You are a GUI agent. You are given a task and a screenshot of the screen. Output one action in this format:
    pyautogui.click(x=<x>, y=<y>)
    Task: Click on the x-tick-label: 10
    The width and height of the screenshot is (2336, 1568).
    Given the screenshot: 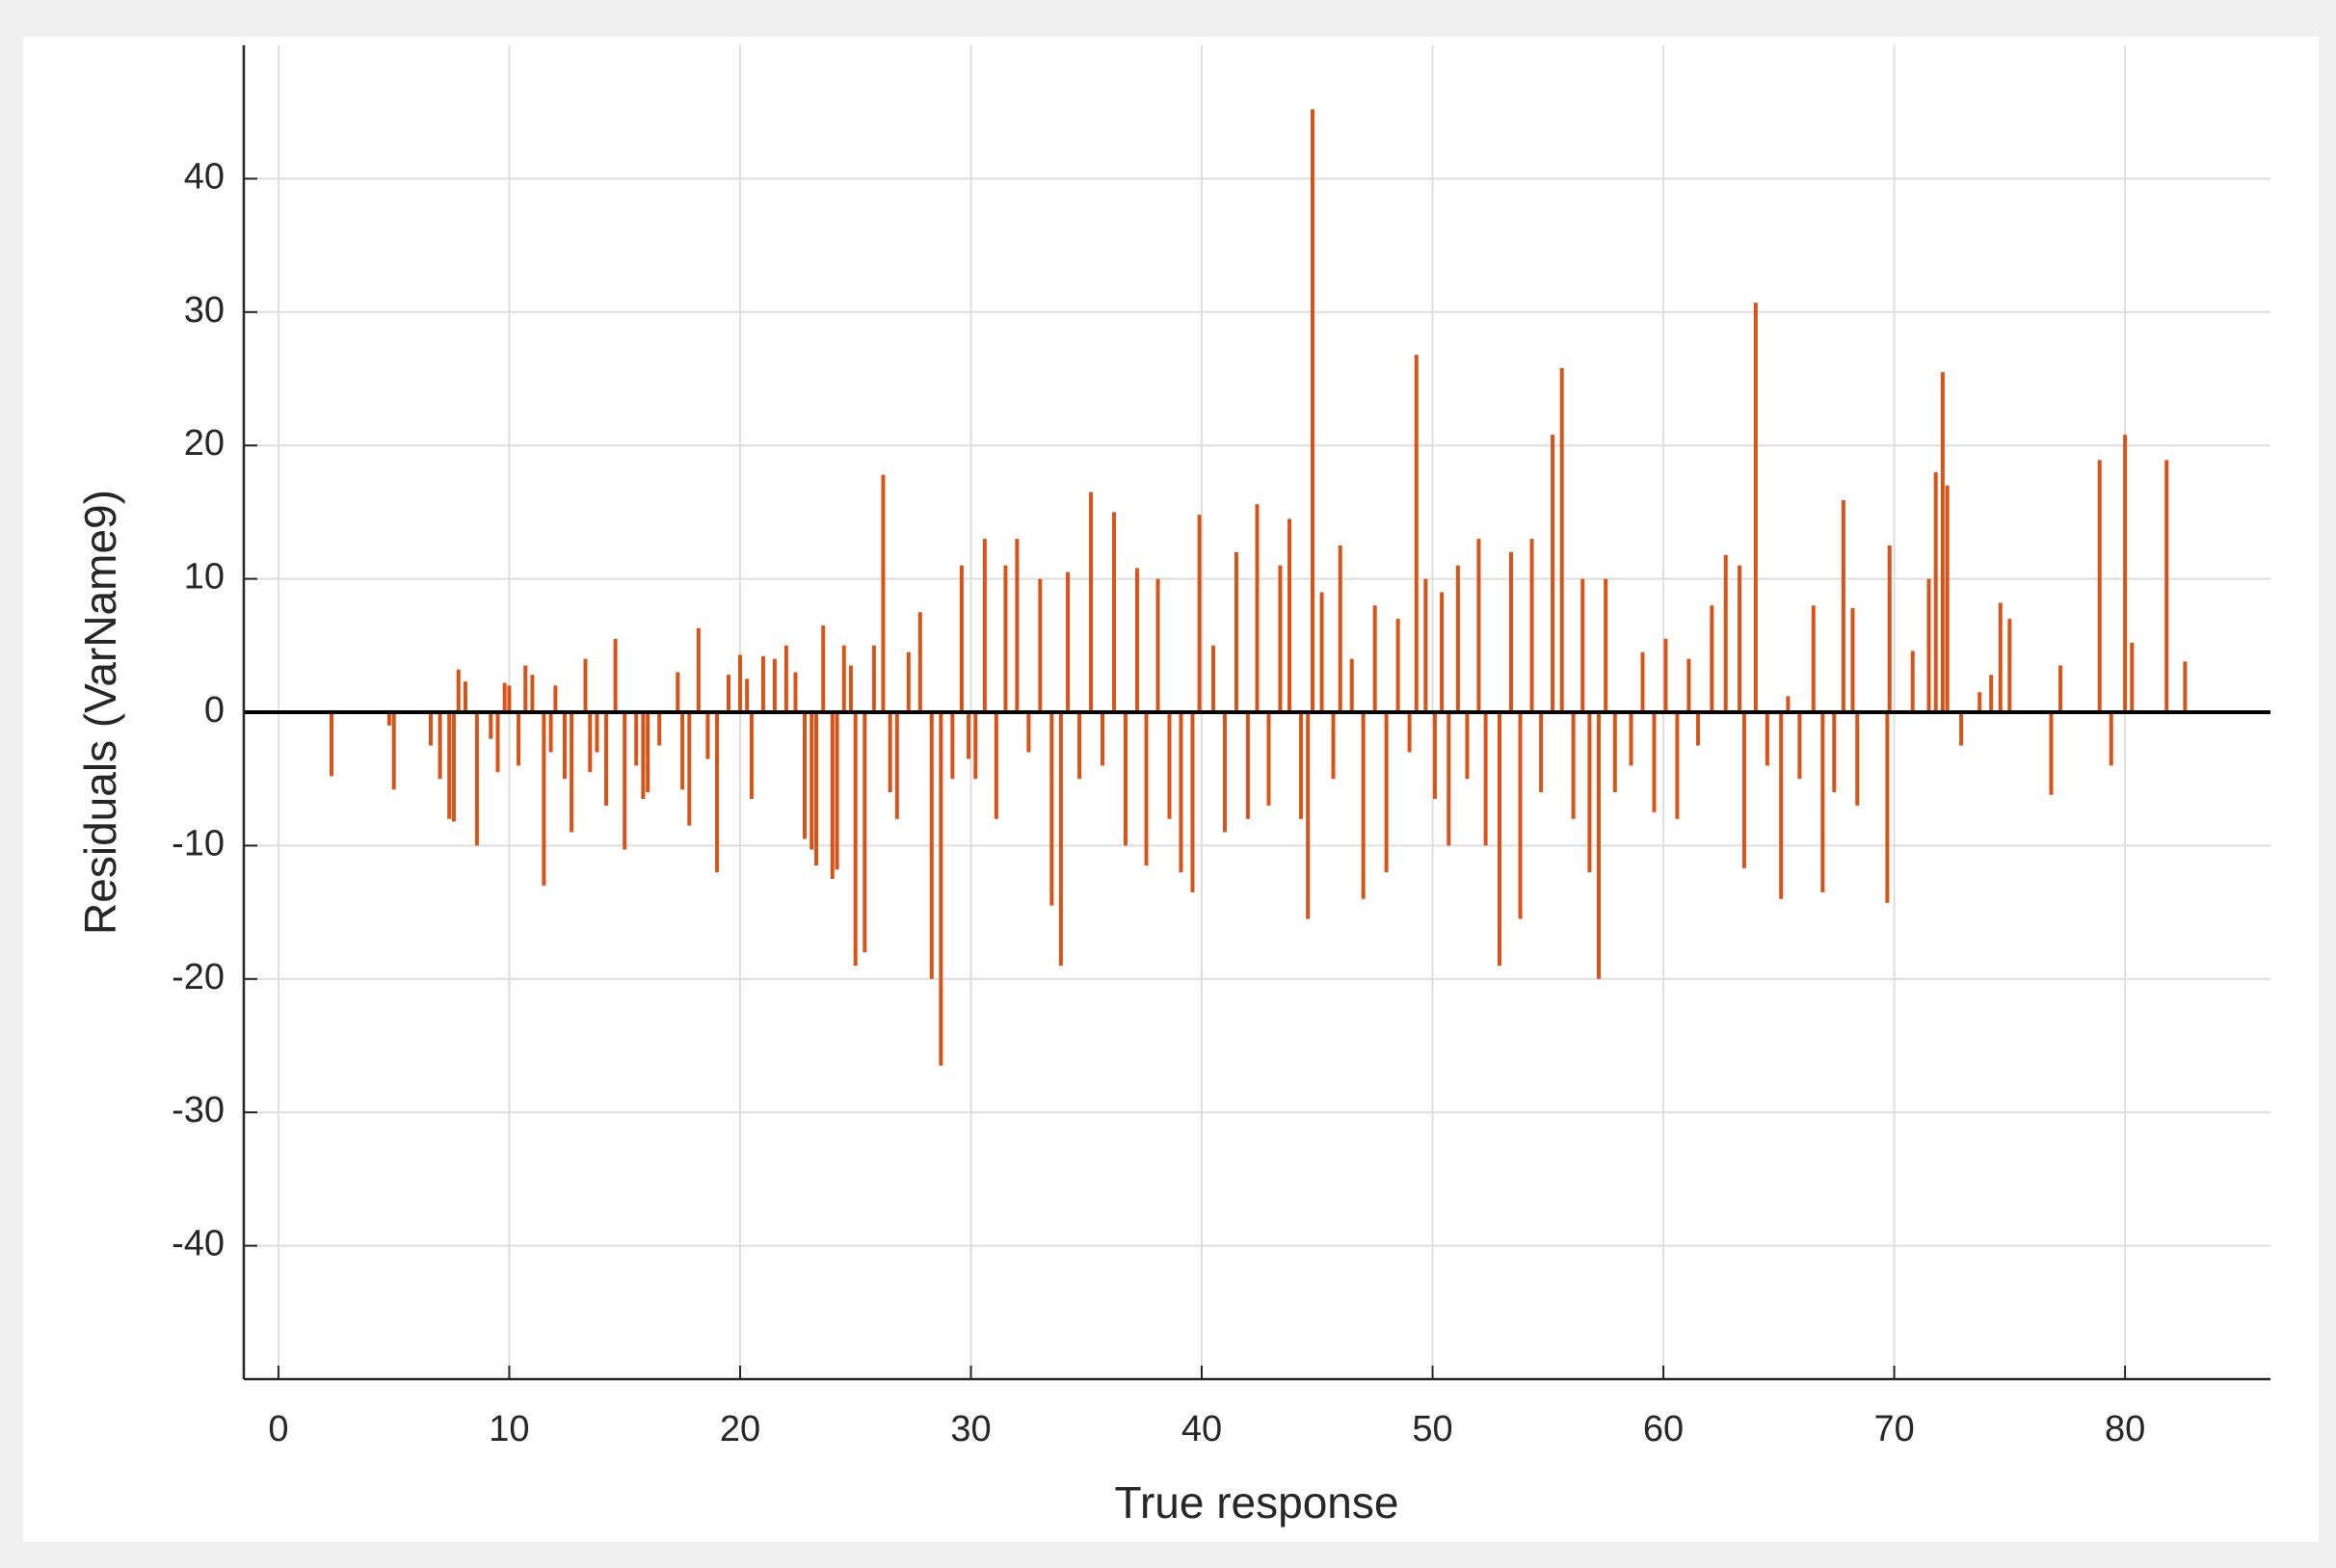 What is the action you would take?
    pyautogui.click(x=509, y=1429)
    